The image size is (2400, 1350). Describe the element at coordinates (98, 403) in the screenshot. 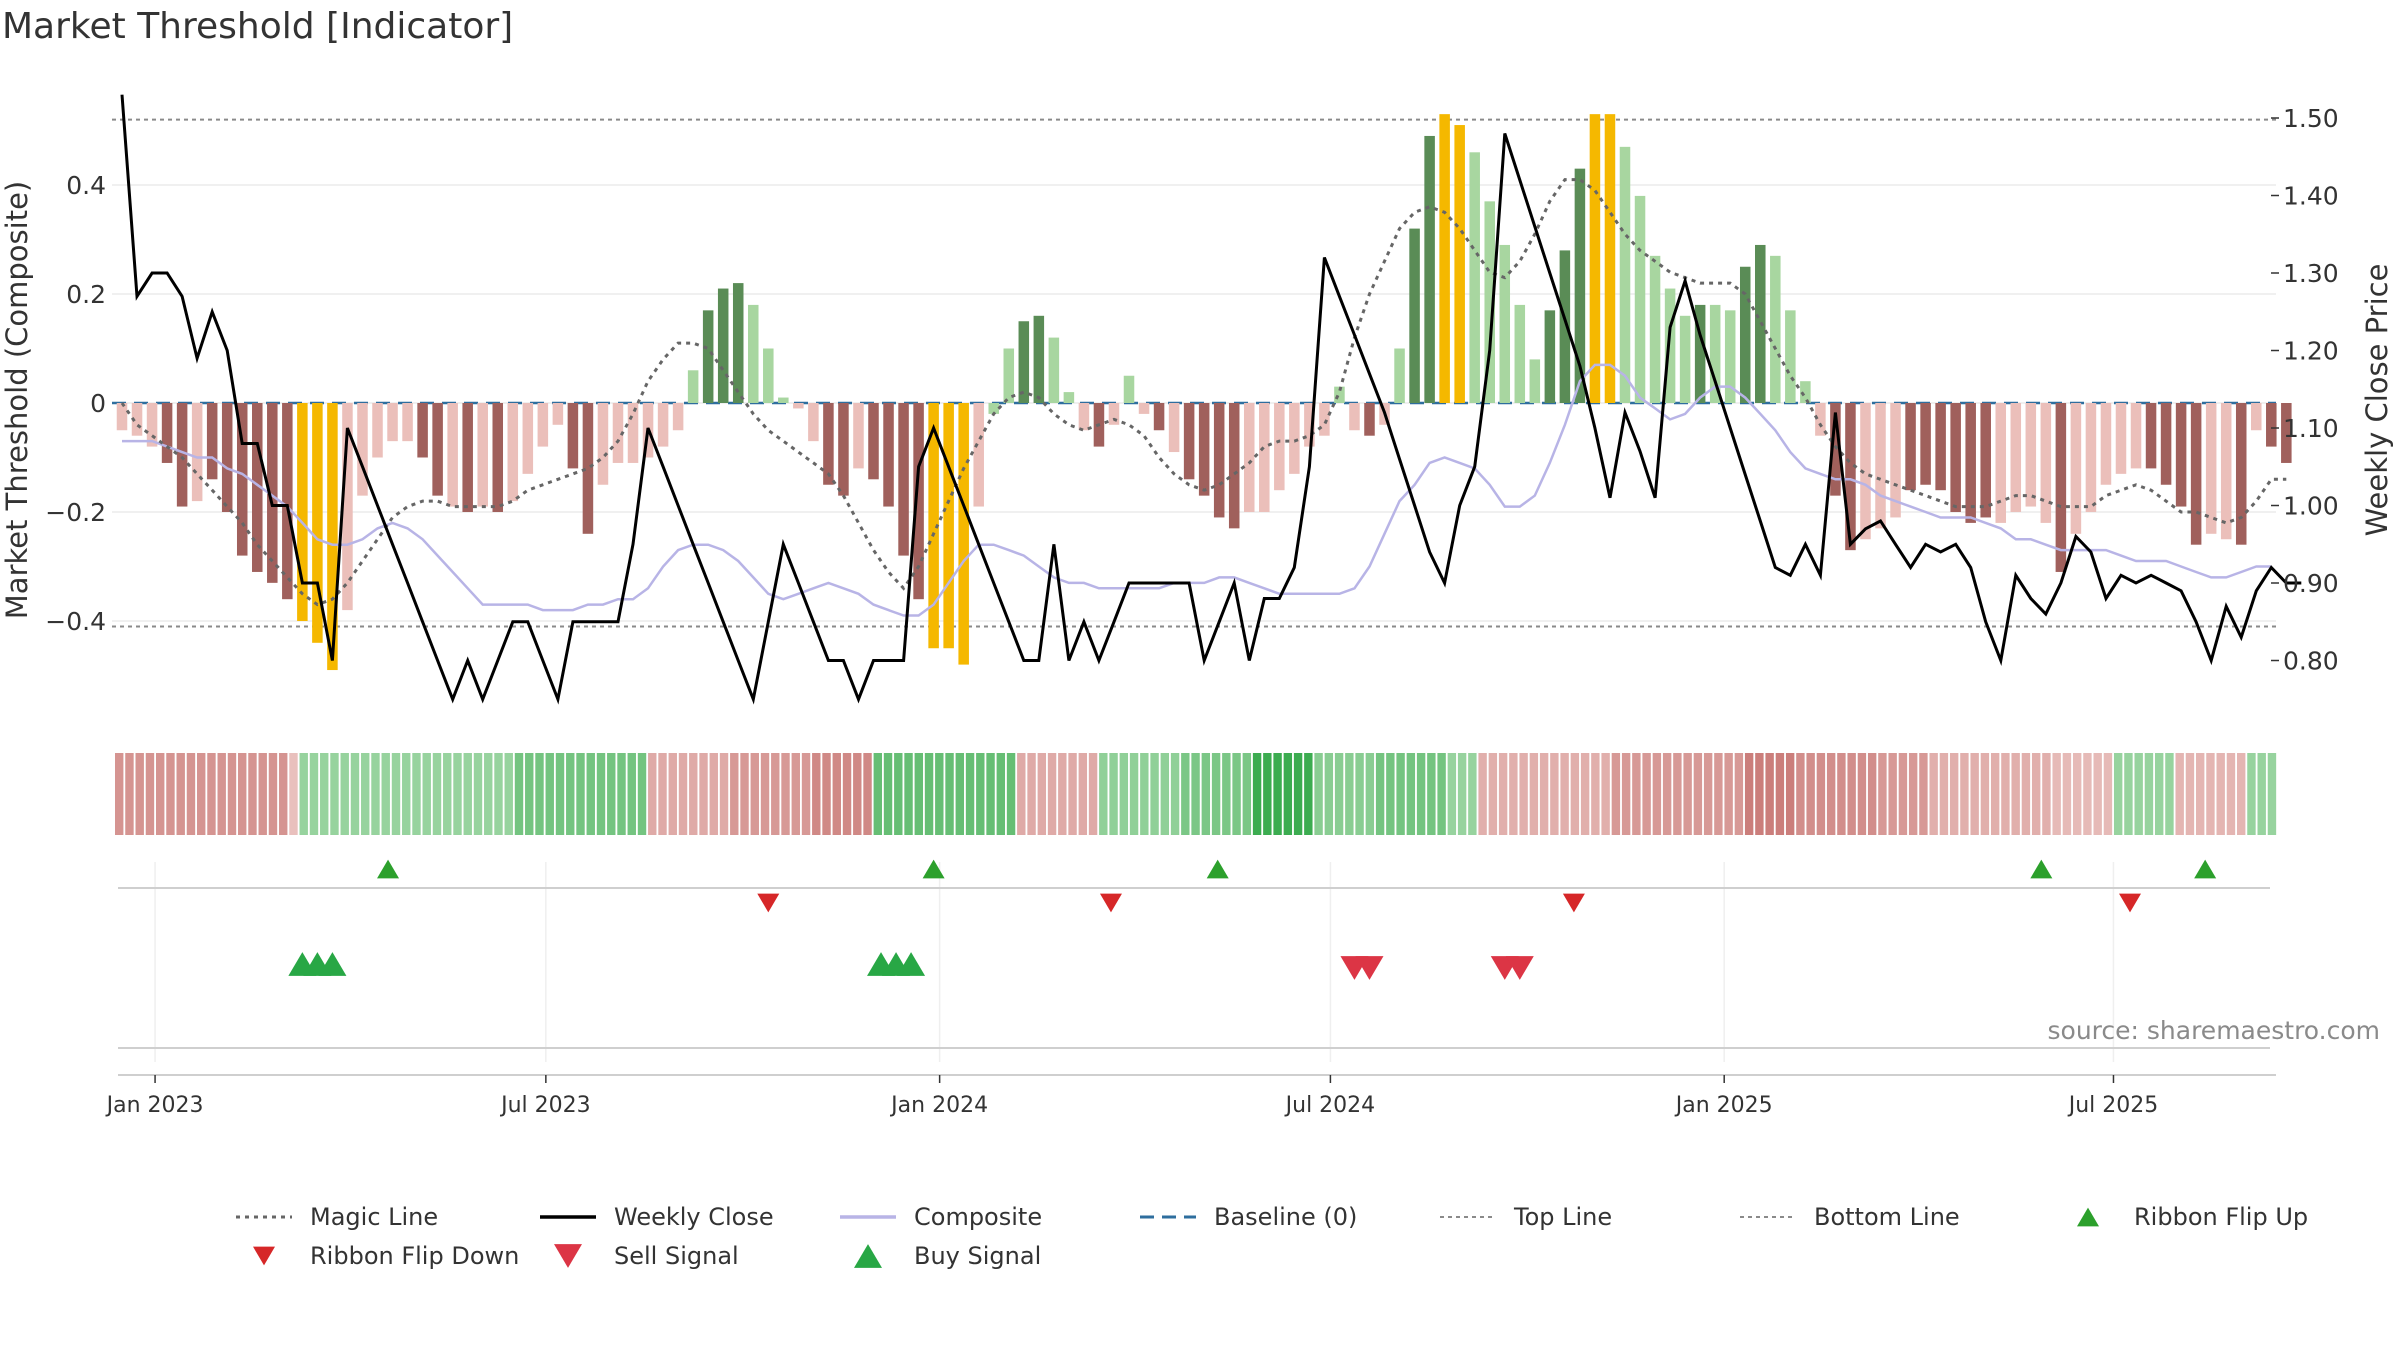

I see `y-tick-label: 0` at that location.